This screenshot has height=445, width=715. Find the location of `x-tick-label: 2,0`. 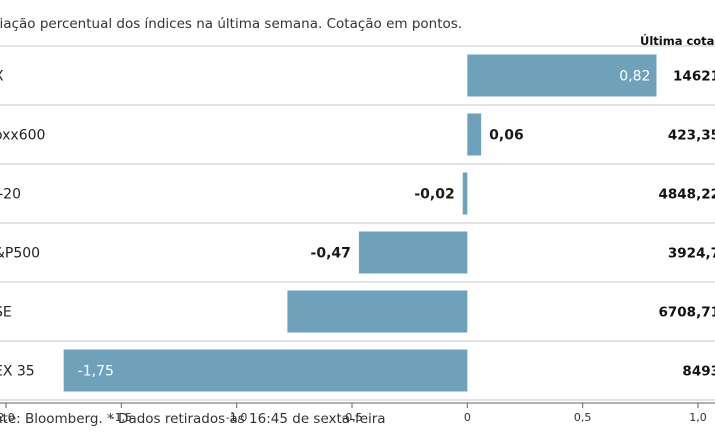

x-tick-label: 2,0 is located at coordinates (7, 417).